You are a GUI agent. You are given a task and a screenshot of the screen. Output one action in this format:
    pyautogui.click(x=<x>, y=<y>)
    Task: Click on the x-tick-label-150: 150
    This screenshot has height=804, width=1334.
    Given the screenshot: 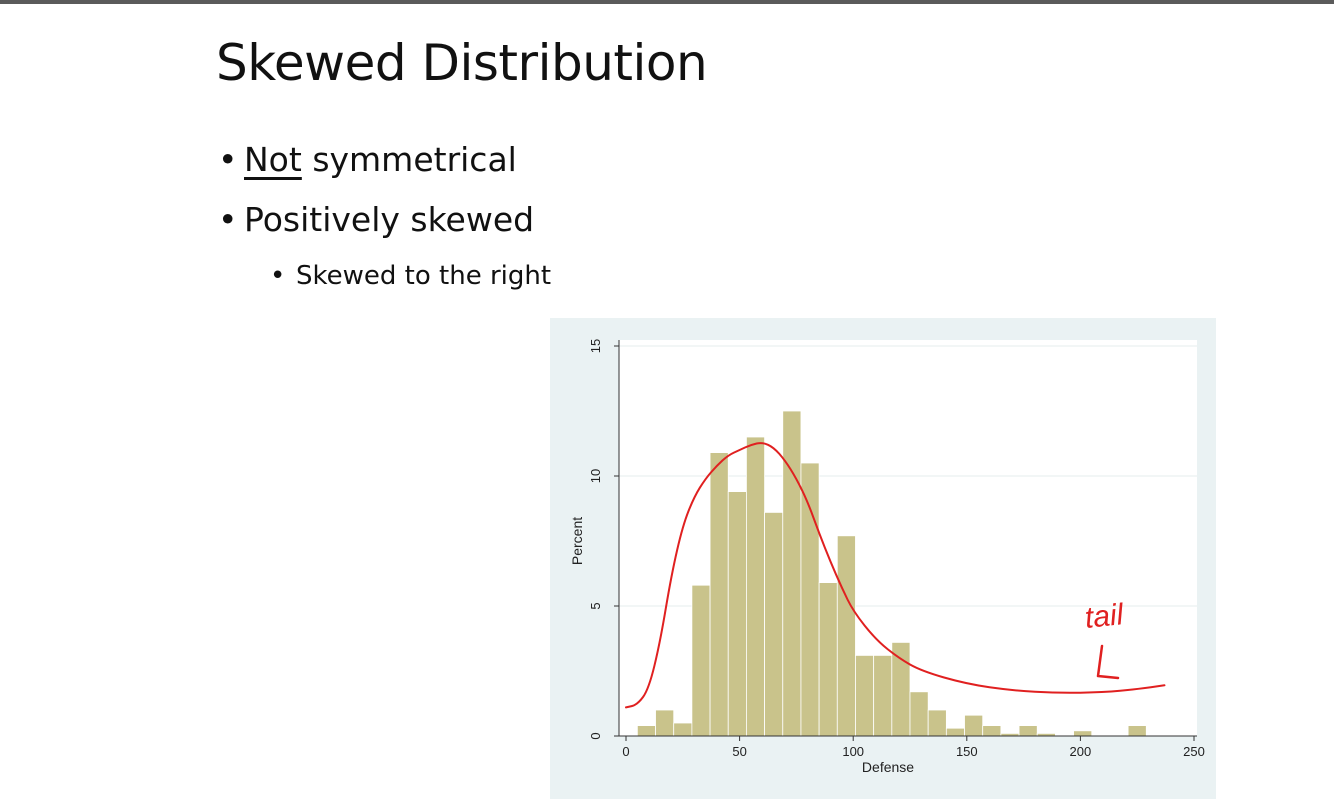 What is the action you would take?
    pyautogui.click(x=967, y=751)
    